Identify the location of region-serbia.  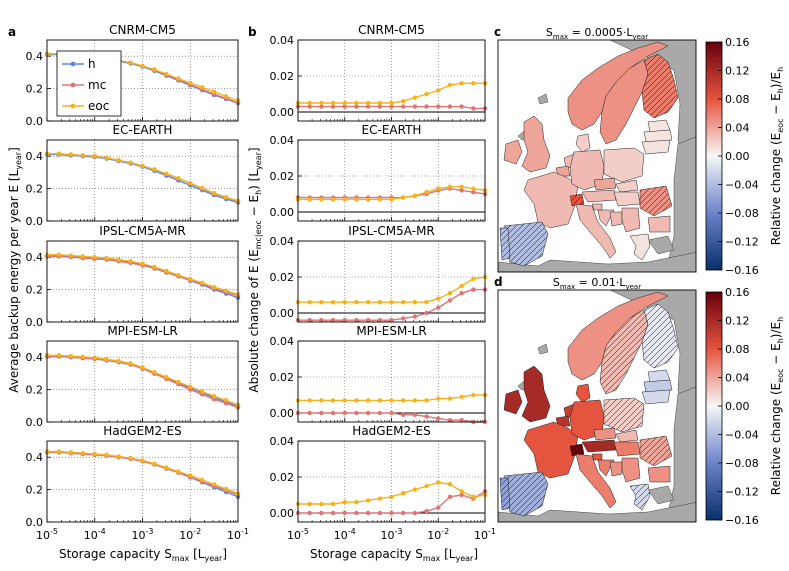
(631, 470).